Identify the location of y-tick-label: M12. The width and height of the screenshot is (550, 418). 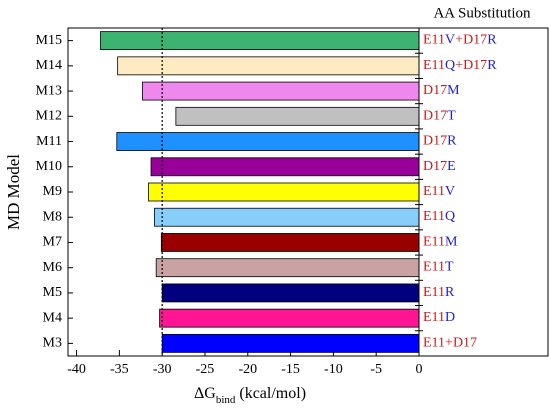
(49, 116).